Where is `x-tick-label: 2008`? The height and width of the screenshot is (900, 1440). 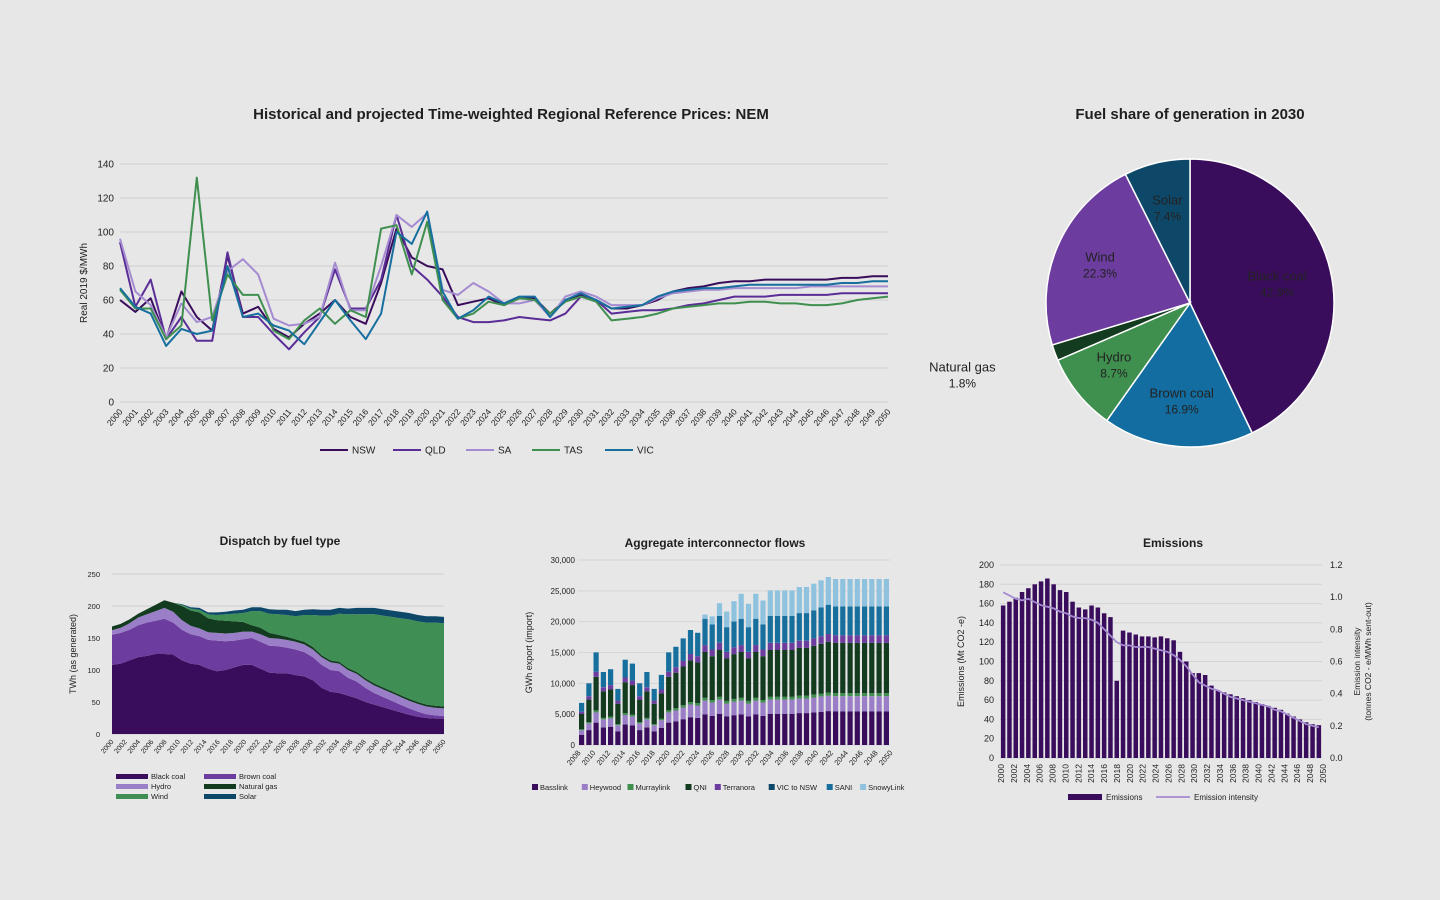
x-tick-label: 2008 is located at coordinates (238, 417).